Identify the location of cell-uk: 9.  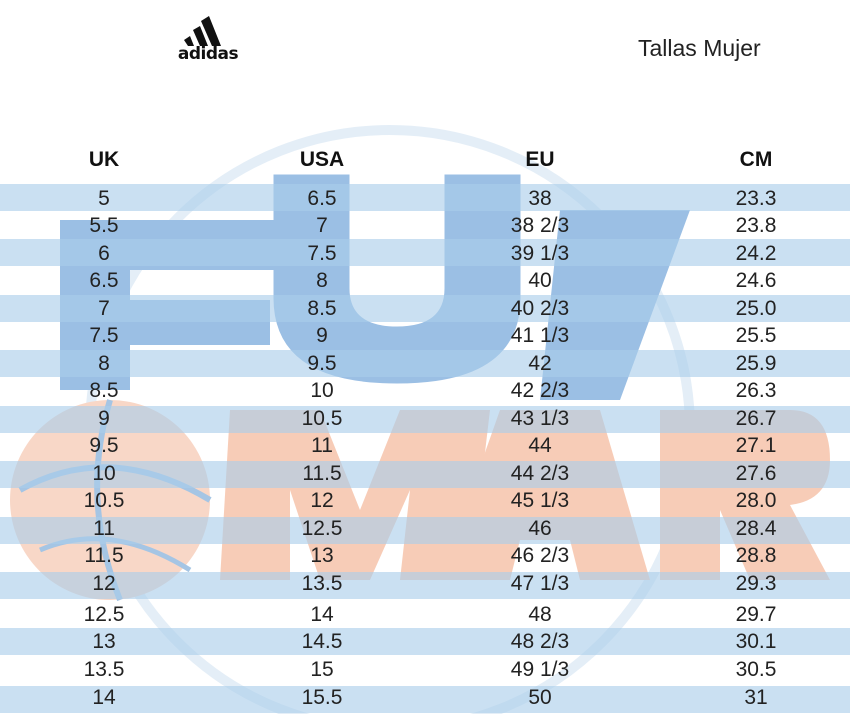
(104, 418).